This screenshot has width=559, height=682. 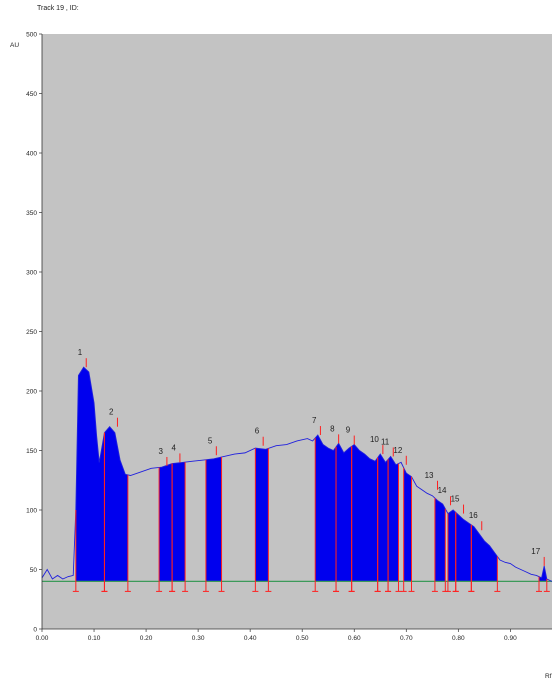 I want to click on x-tick-label: 0.60, so click(x=354, y=638).